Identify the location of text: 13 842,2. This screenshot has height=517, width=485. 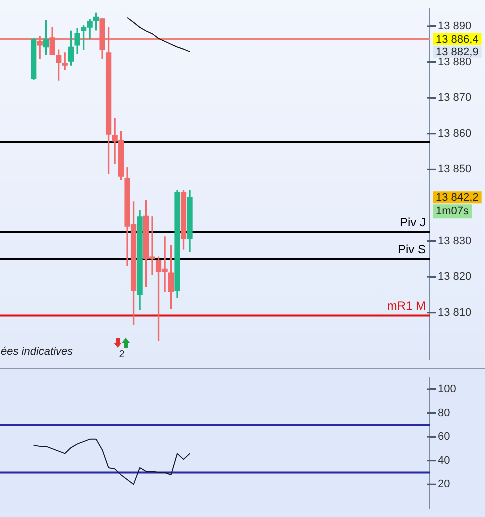
(457, 198).